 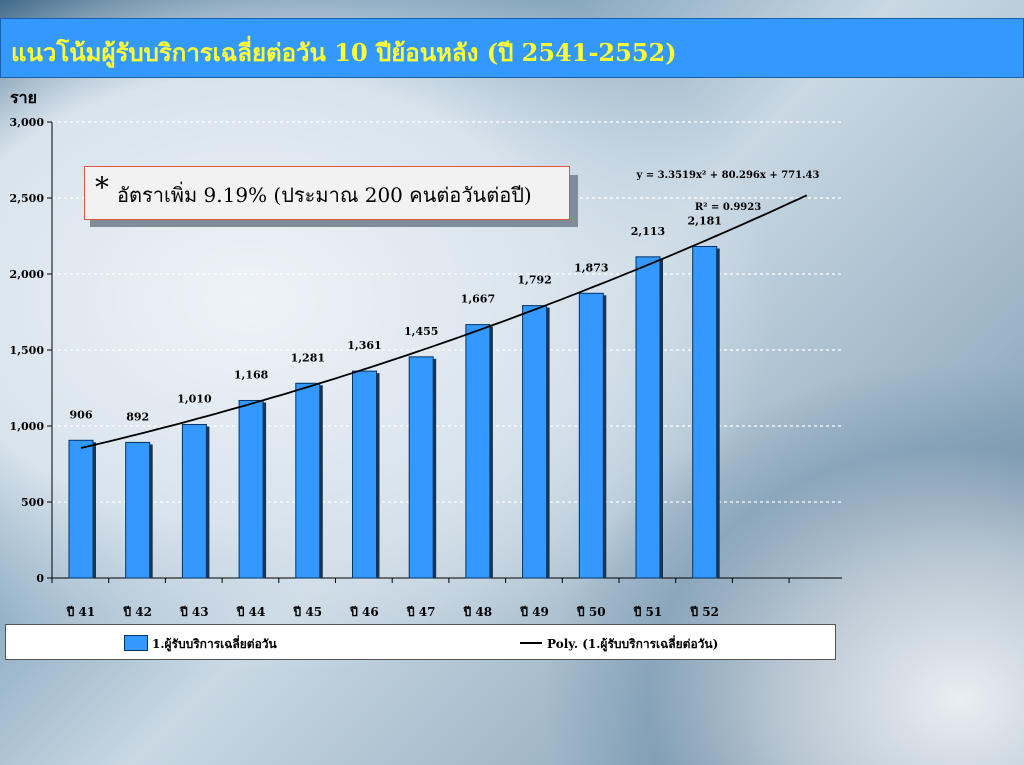 What do you see at coordinates (27, 198) in the screenshot?
I see `y-tick-label: 2,500` at bounding box center [27, 198].